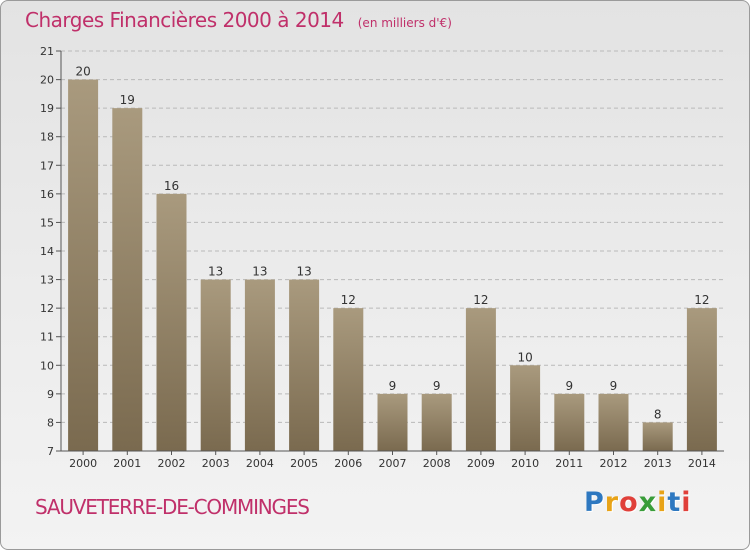 The height and width of the screenshot is (550, 750). Describe the element at coordinates (47, 280) in the screenshot. I see `y-tick-label: 13` at that location.